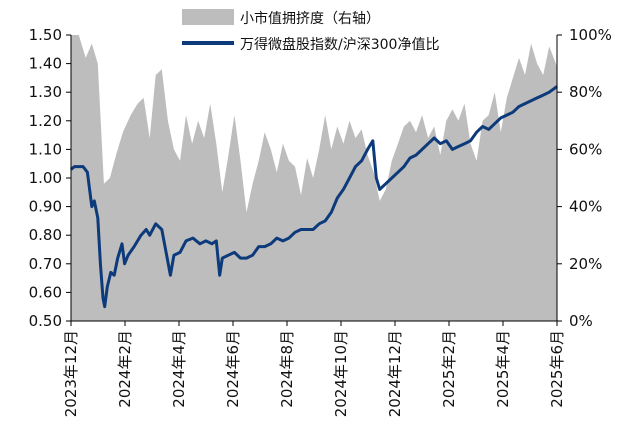 The image size is (618, 432). Describe the element at coordinates (45, 149) in the screenshot. I see `y-left-tick-label: 1.10` at that location.